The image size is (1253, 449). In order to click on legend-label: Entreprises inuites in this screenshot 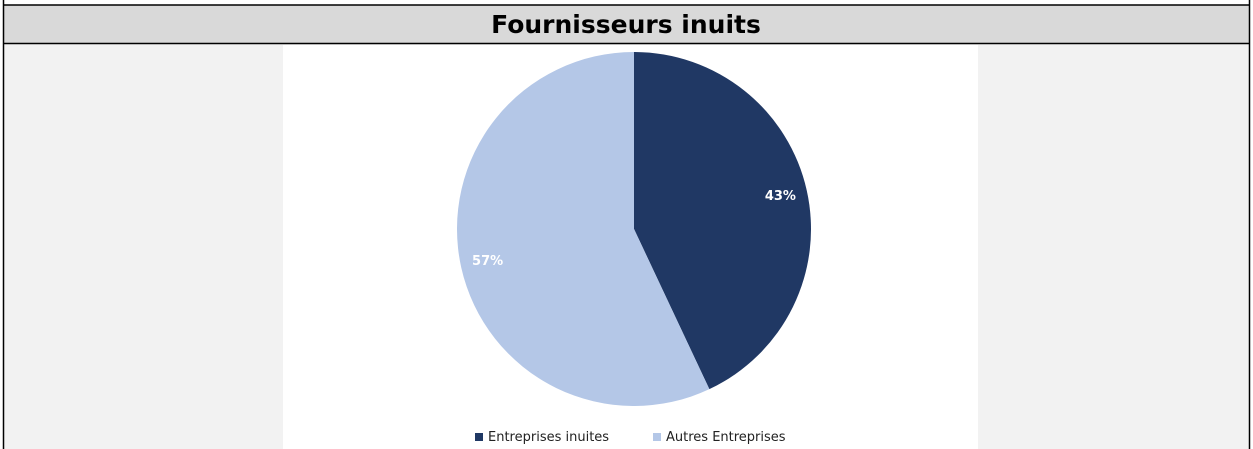, I will do `click(548, 437)`.